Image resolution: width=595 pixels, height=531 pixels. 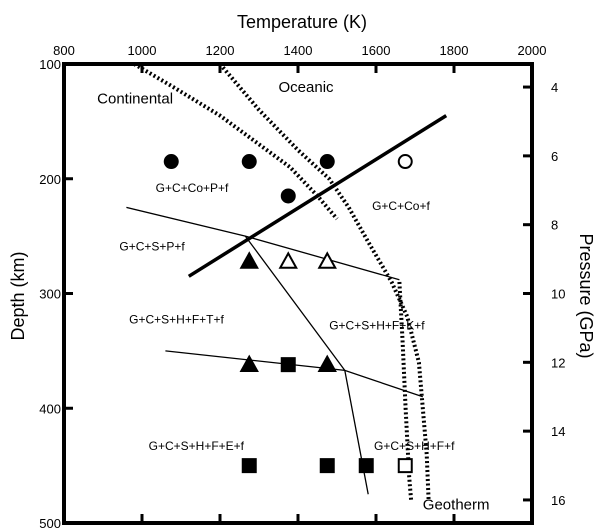 I want to click on right-axis-title: Pressure (GPa), so click(x=585, y=295).